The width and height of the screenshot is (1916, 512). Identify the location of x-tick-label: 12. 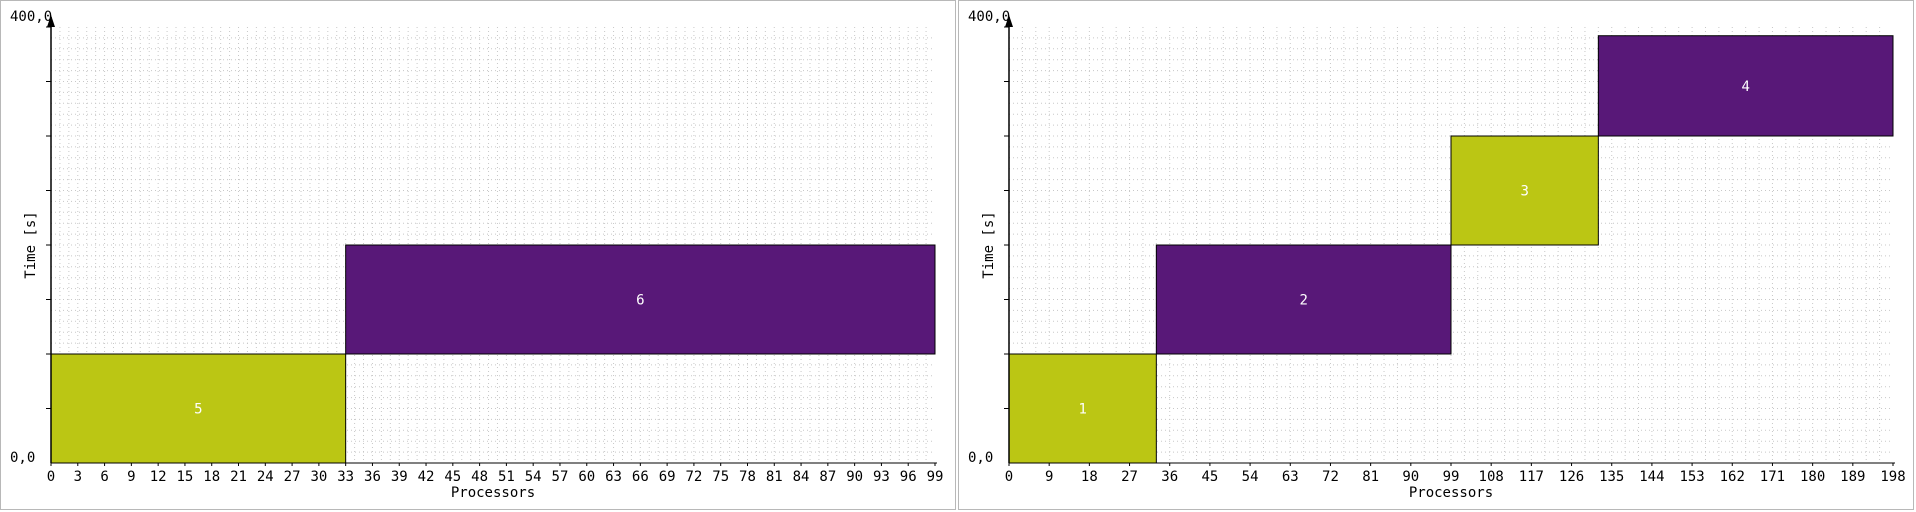
(158, 477).